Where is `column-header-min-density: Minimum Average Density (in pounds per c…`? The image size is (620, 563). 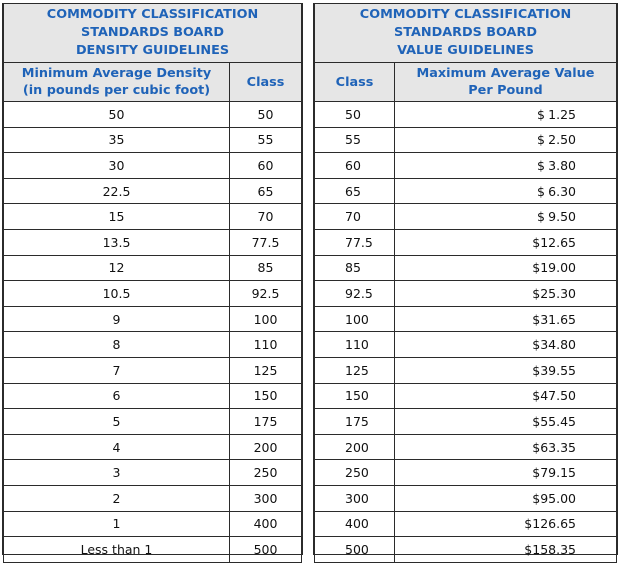 column-header-min-density: Minimum Average Density (in pounds per c… is located at coordinates (116, 82).